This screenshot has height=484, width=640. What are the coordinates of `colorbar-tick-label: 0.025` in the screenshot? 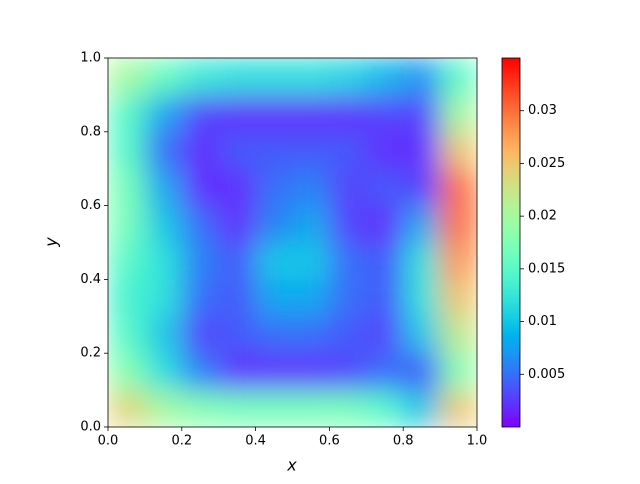 It's located at (546, 163).